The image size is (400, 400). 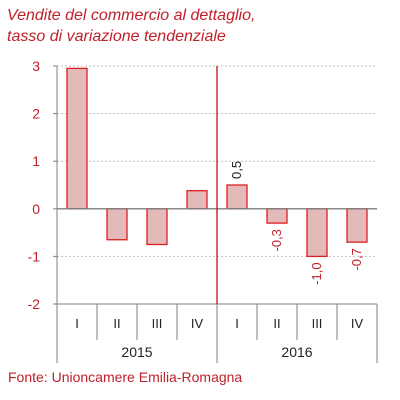 What do you see at coordinates (34, 256) in the screenshot?
I see `y-tick-label: -1` at bounding box center [34, 256].